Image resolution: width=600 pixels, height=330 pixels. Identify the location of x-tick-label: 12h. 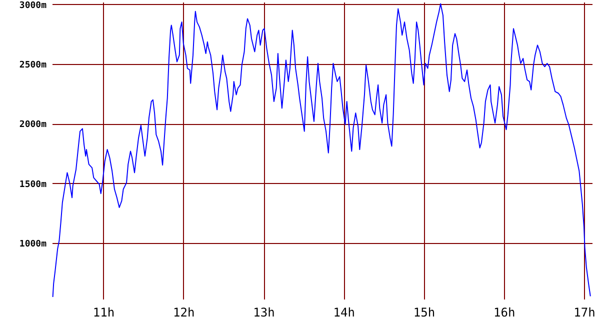
(184, 313).